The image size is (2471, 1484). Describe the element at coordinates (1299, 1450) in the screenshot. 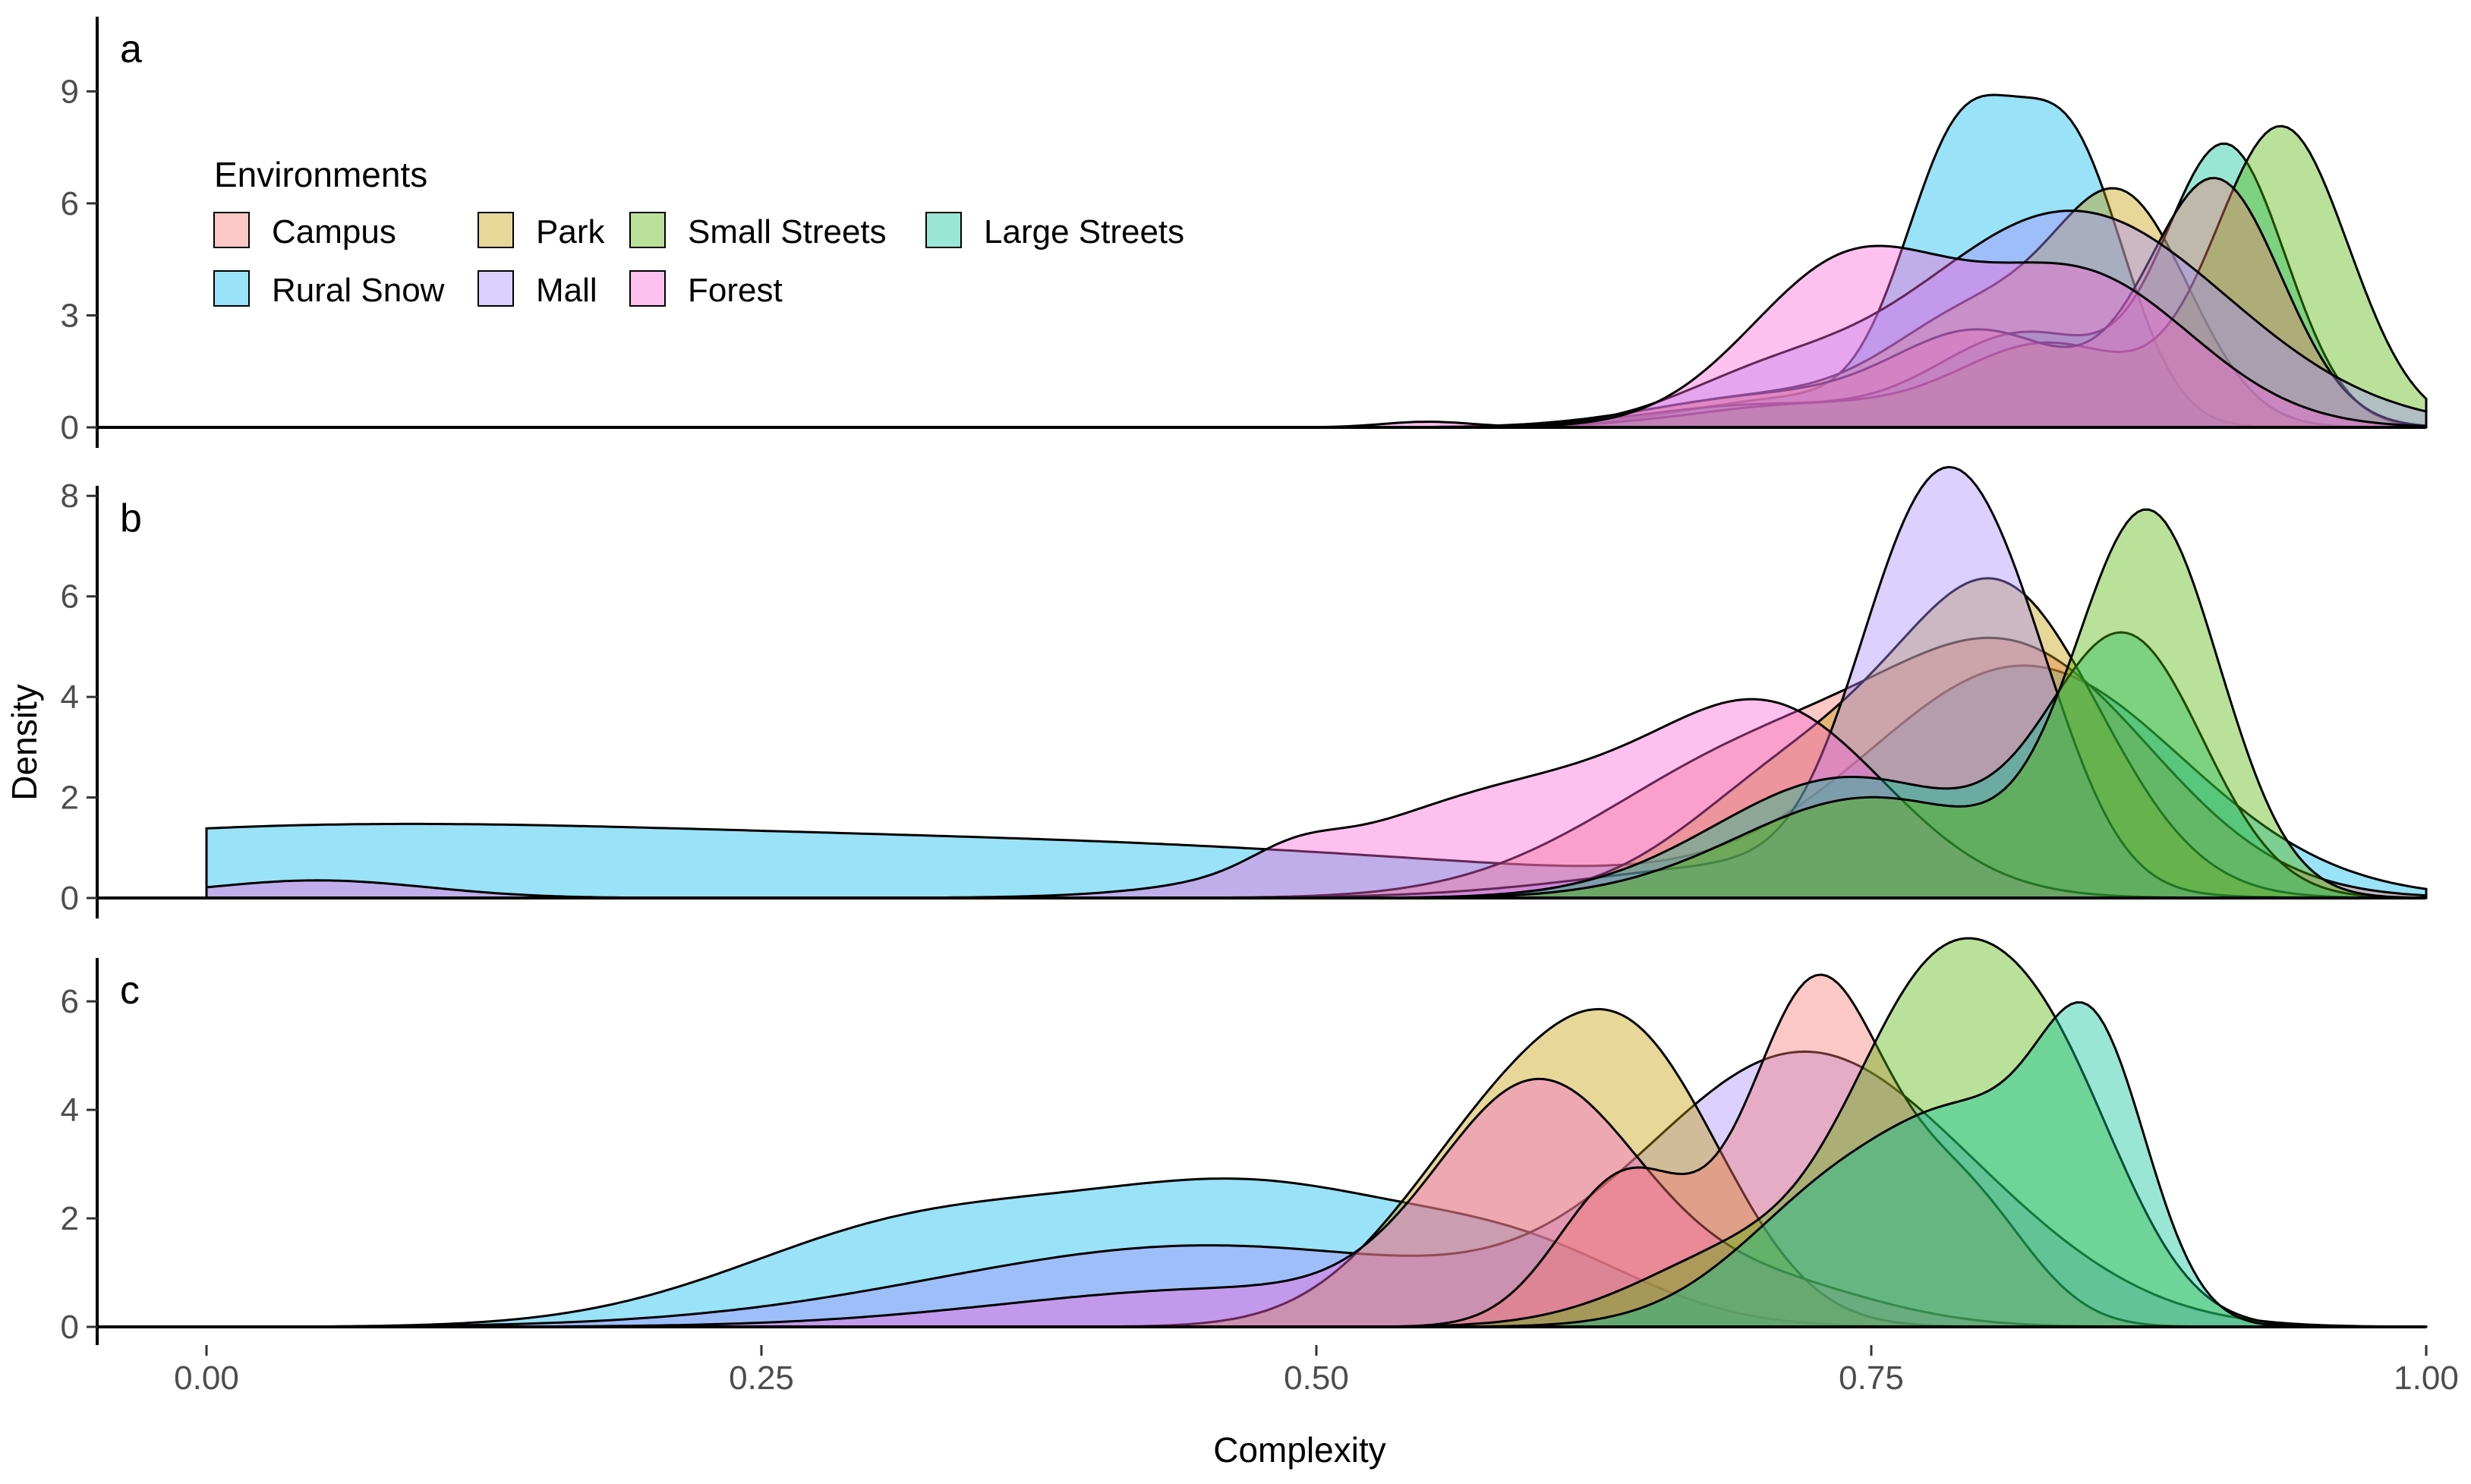

I see `x-axis-title: Complexity` at that location.